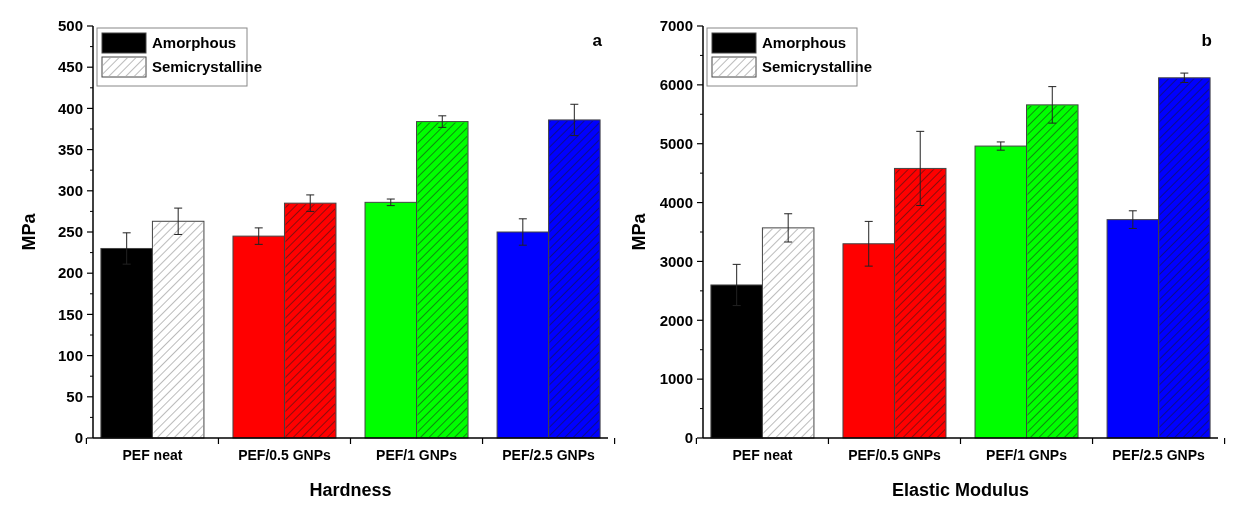  Describe the element at coordinates (74, 397) in the screenshot. I see `y-tick-label: 50` at that location.